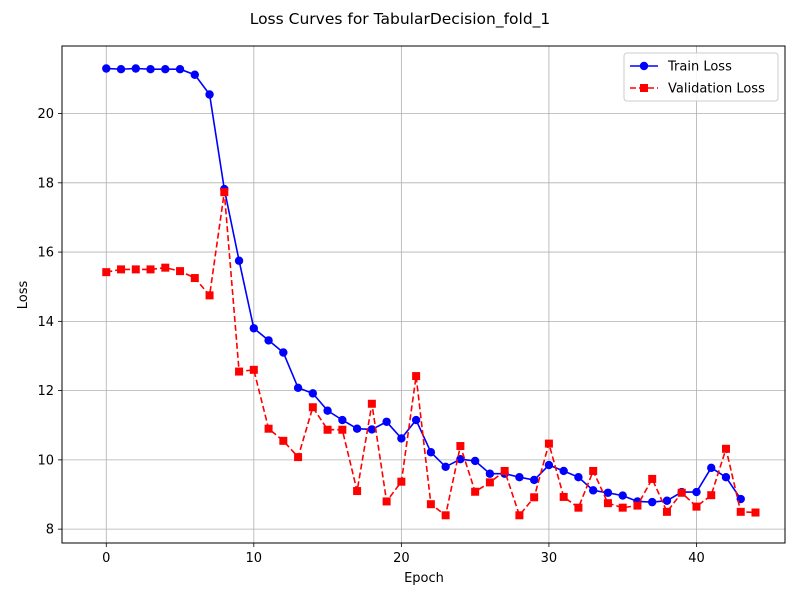  What do you see at coordinates (45, 183) in the screenshot?
I see `y-tick-label: 18` at bounding box center [45, 183].